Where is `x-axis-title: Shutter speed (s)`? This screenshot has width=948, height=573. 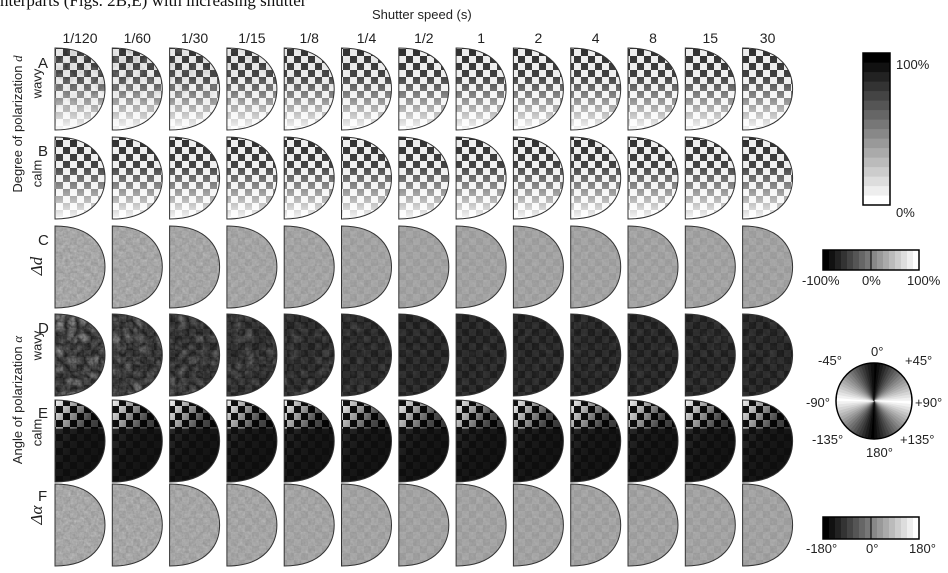
x-axis-title: Shutter speed (s) is located at coordinates (422, 14).